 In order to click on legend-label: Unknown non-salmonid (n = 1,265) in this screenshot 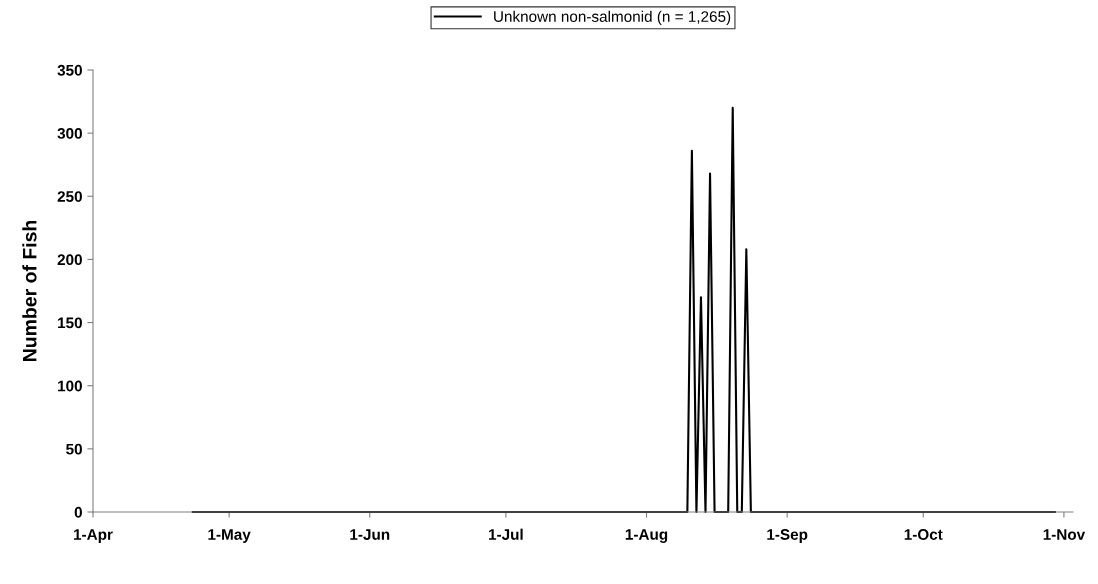, I will do `click(612, 17)`.